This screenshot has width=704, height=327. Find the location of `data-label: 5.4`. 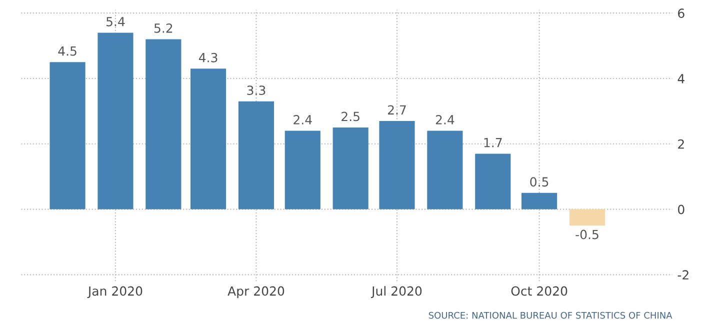

data-label: 5.4 is located at coordinates (115, 21).